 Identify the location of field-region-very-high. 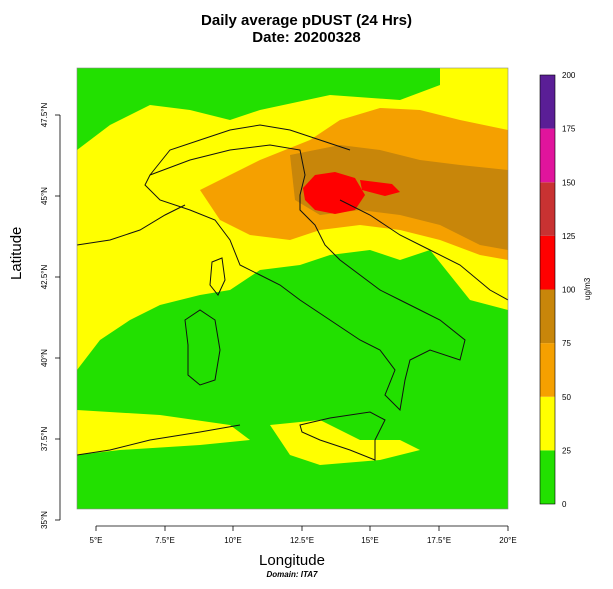
(399, 197).